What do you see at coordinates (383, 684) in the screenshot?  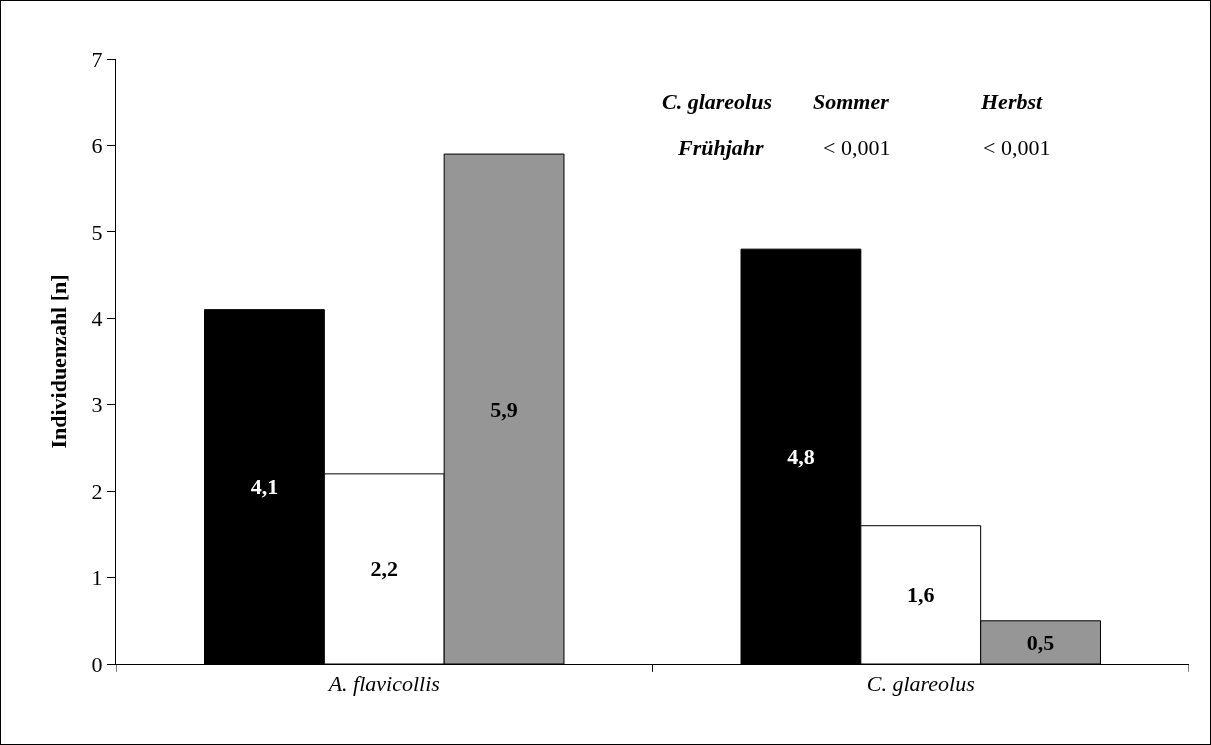 I see `x-tick-label: A. flavicollis` at bounding box center [383, 684].